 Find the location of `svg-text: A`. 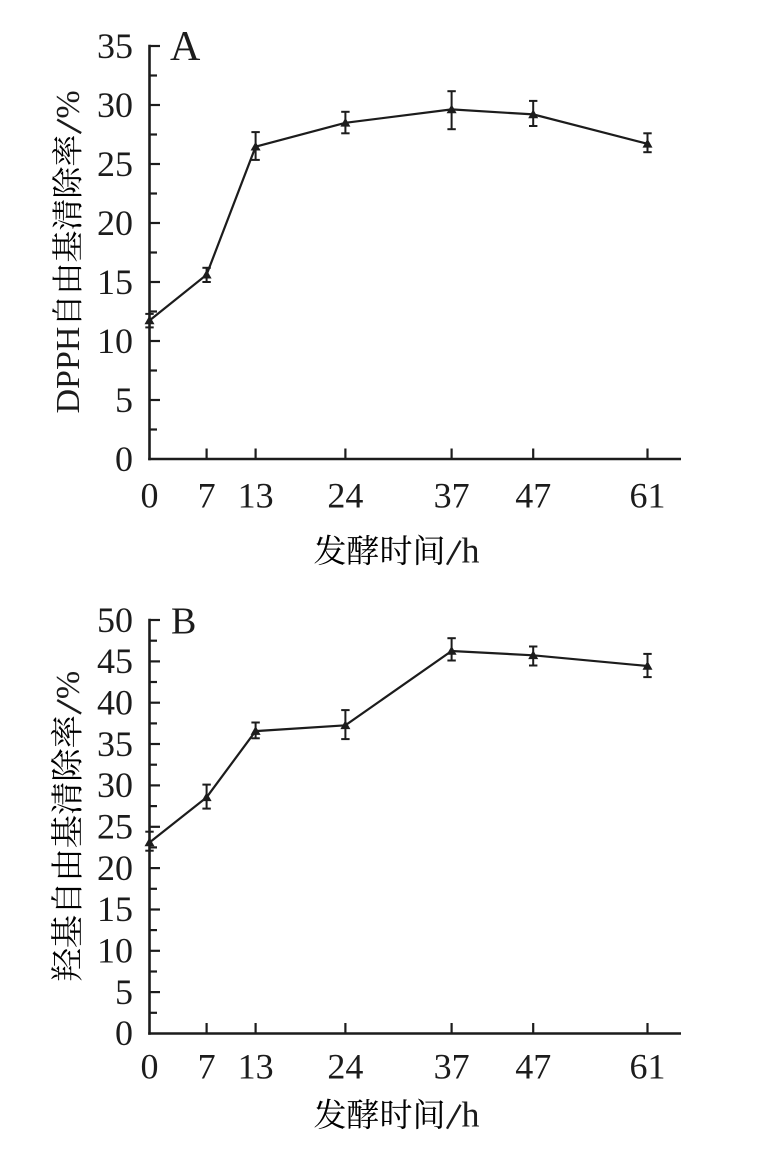

svg-text: A is located at coordinates (185, 47).